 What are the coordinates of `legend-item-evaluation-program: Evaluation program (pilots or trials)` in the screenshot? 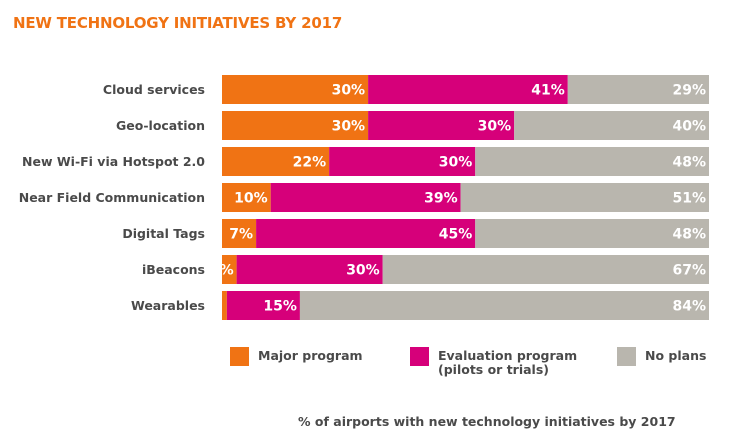 It's located at (493, 362).